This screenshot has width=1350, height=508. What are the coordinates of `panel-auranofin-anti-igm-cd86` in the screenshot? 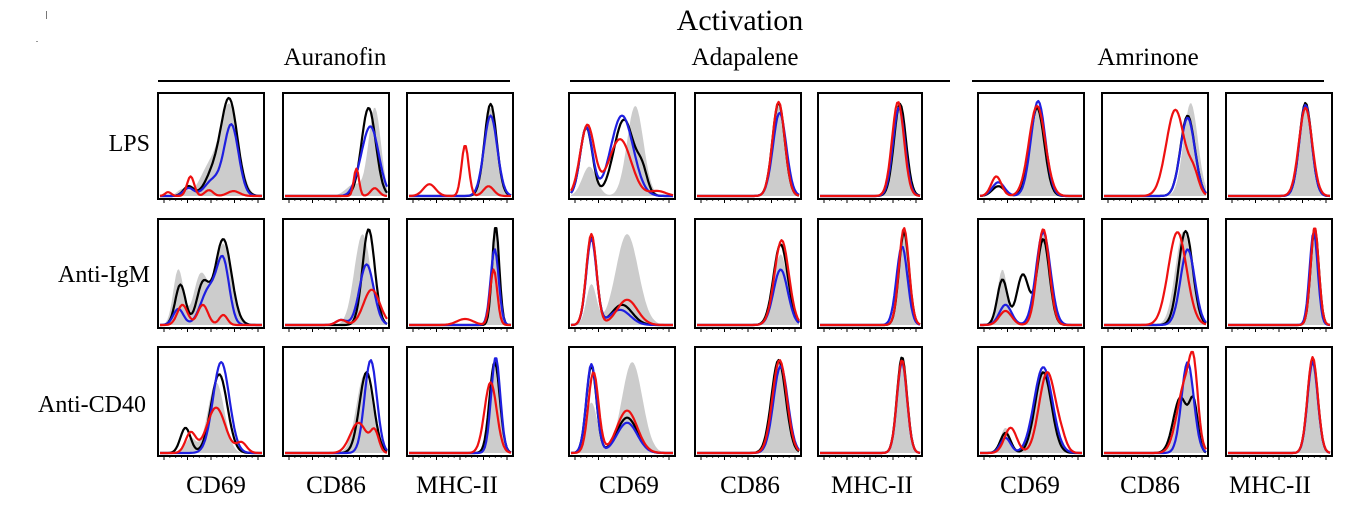 It's located at (336, 275).